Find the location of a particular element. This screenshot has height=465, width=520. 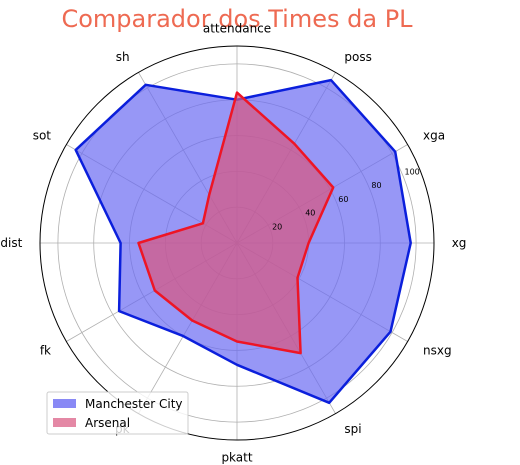

axis-label-poss: poss is located at coordinates (357, 57).